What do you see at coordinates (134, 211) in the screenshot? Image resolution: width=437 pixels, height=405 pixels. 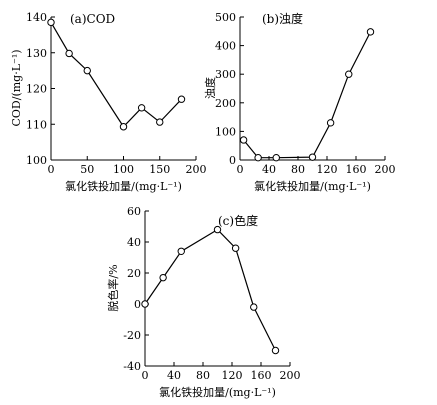 I see `y-tick-label: 60` at bounding box center [134, 211].